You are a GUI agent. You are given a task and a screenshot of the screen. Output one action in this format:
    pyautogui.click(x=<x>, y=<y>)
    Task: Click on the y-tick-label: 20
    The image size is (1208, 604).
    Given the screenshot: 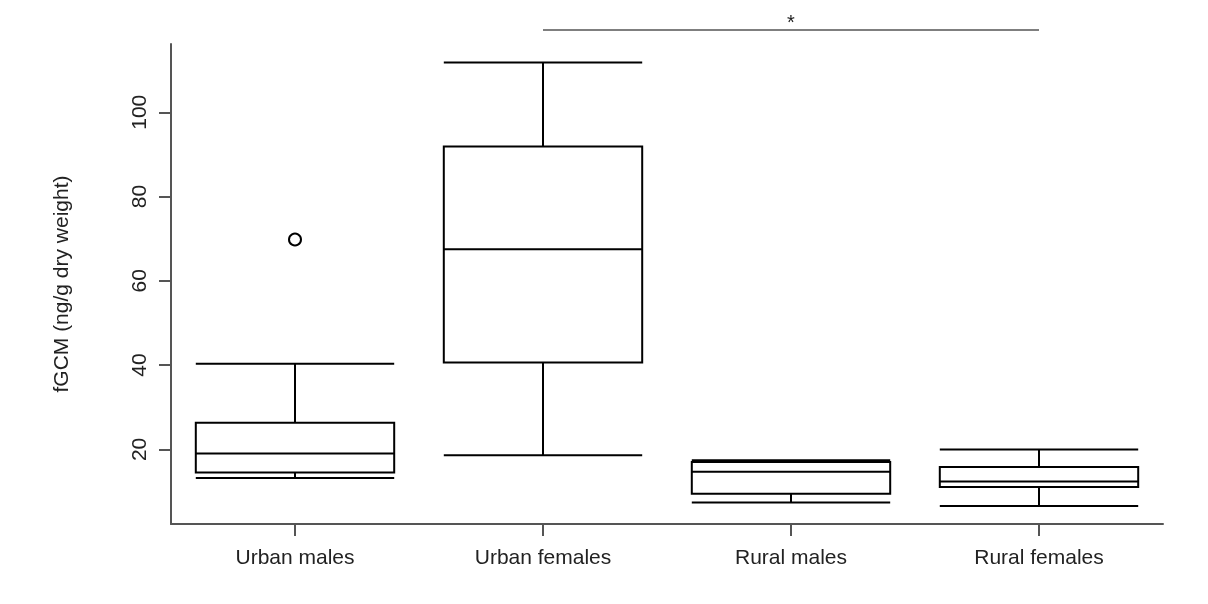 What is the action you would take?
    pyautogui.click(x=138, y=449)
    